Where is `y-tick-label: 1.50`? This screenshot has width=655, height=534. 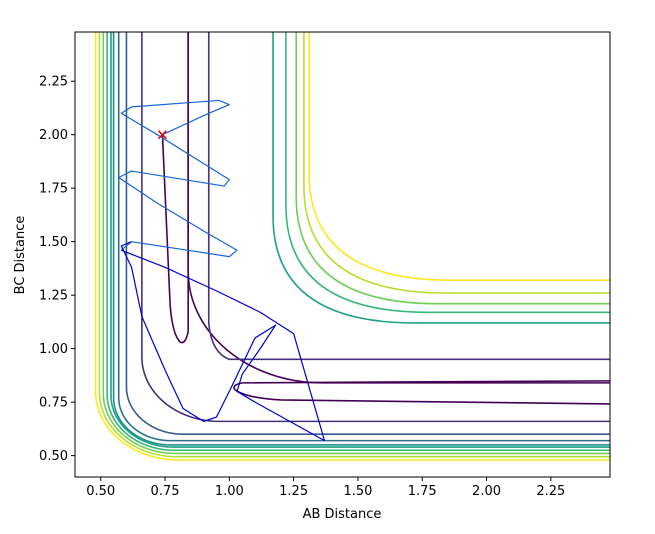 y-tick-label: 1.50 is located at coordinates (53, 242).